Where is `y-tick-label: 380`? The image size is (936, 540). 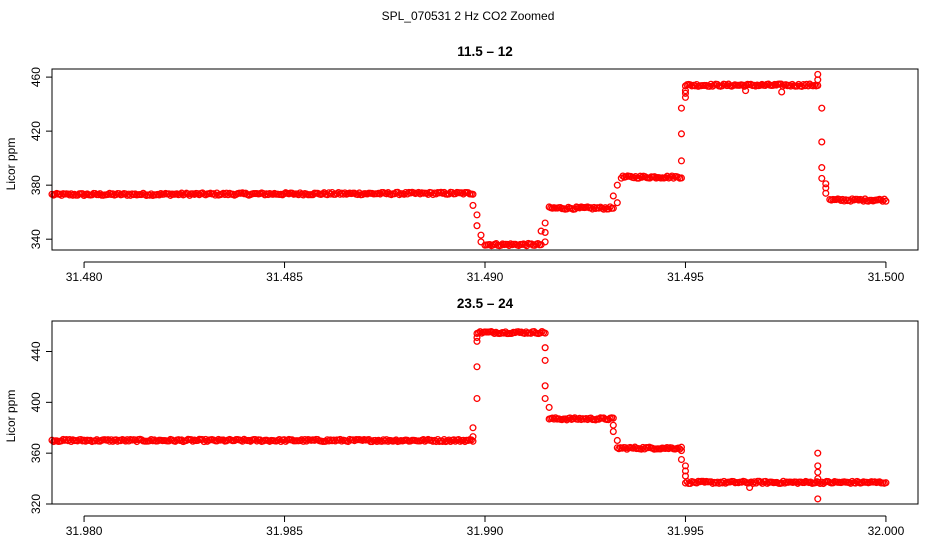 y-tick-label: 380 is located at coordinates (36, 185).